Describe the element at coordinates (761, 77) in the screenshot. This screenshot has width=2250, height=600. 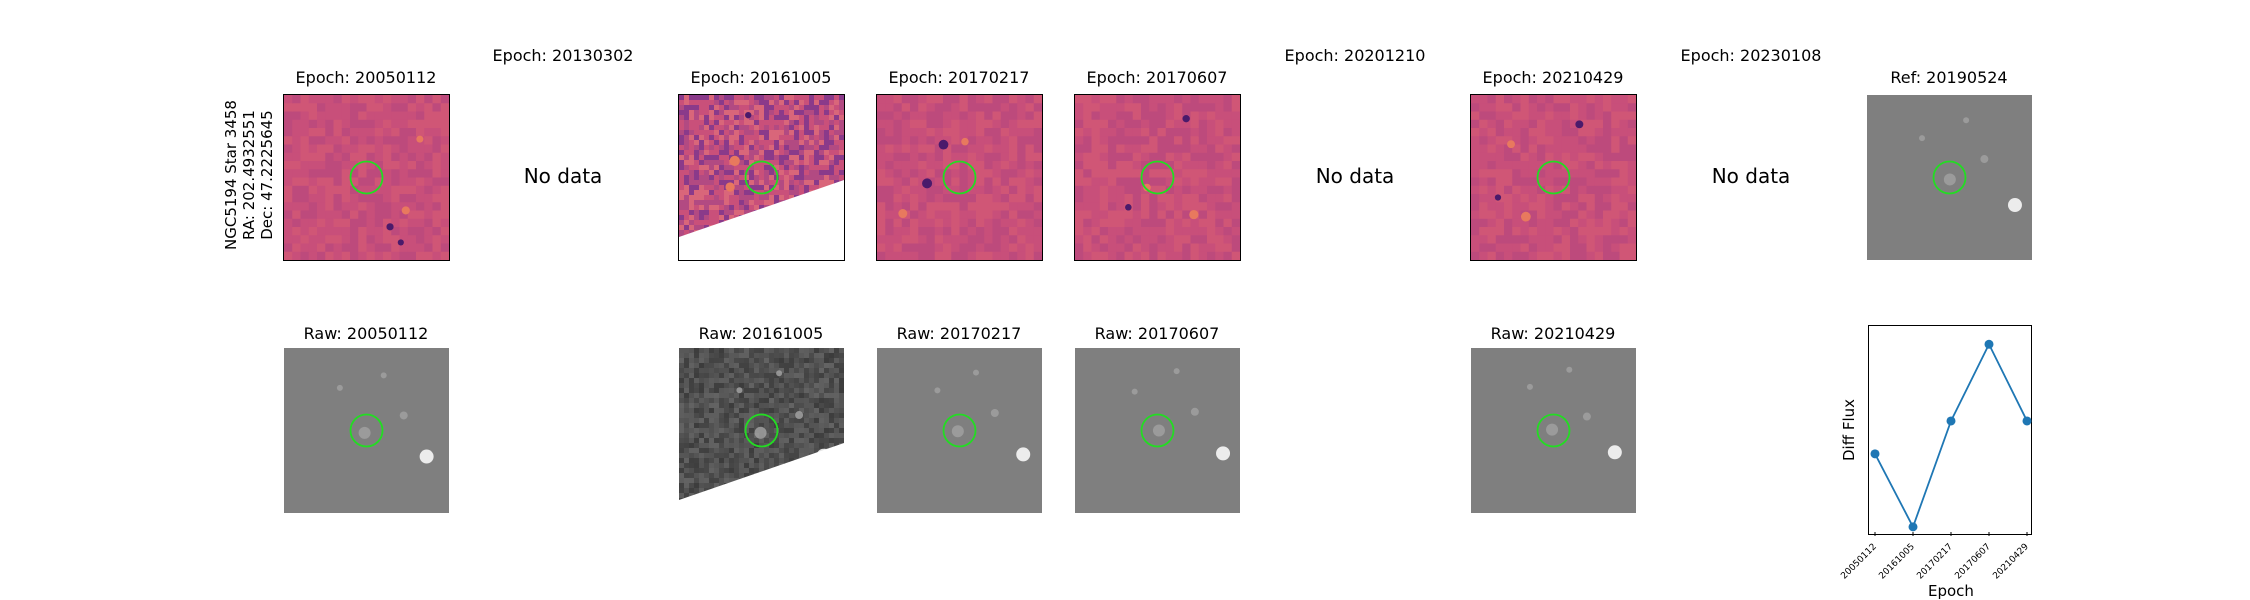
I see `diff-panel-title: Epoch: 20161005` at that location.